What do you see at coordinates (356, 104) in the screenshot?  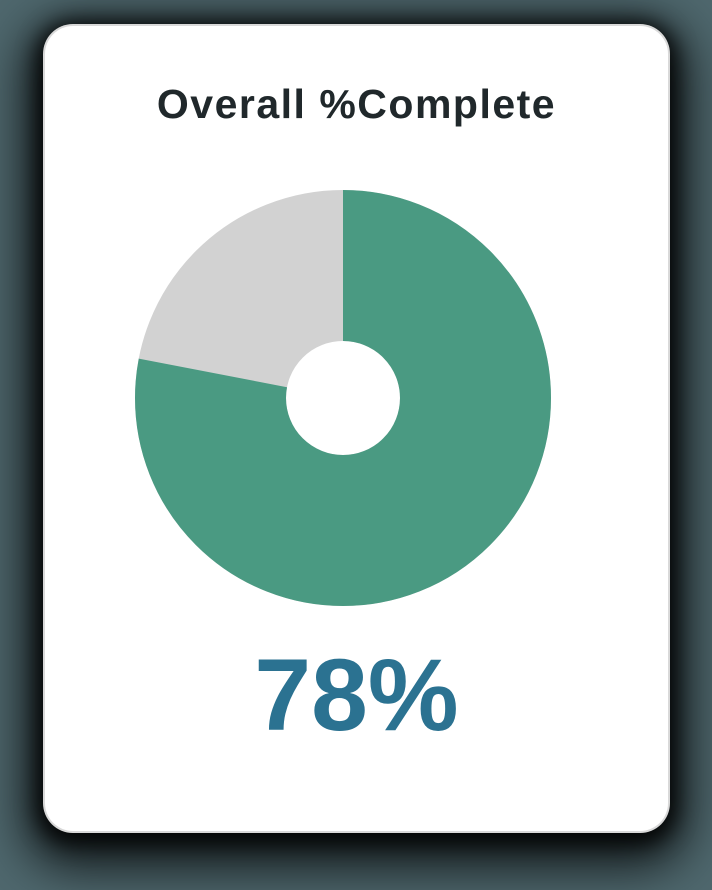 I see `card-title: Overall %Complete` at bounding box center [356, 104].